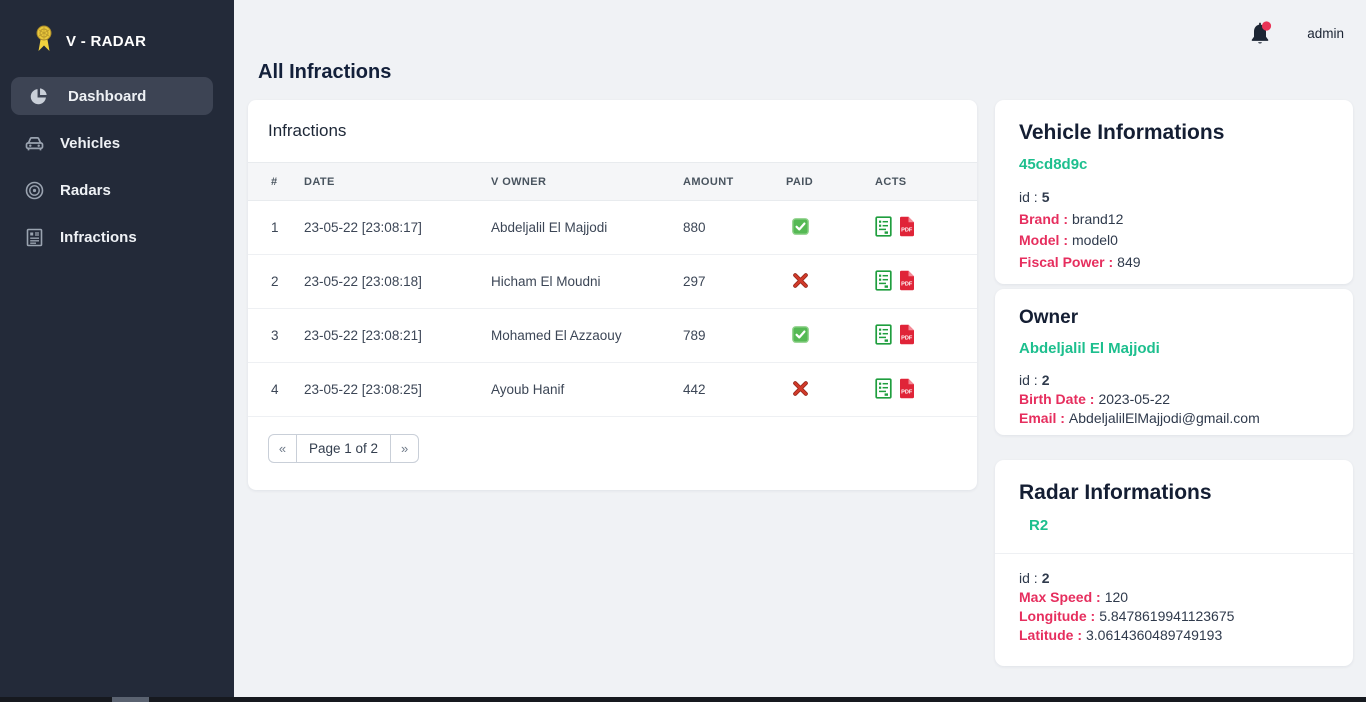 This screenshot has width=1366, height=702. I want to click on table-row: 4 23-05-22 [23:08:25] Ayoub Hanif 442, so click(612, 389).